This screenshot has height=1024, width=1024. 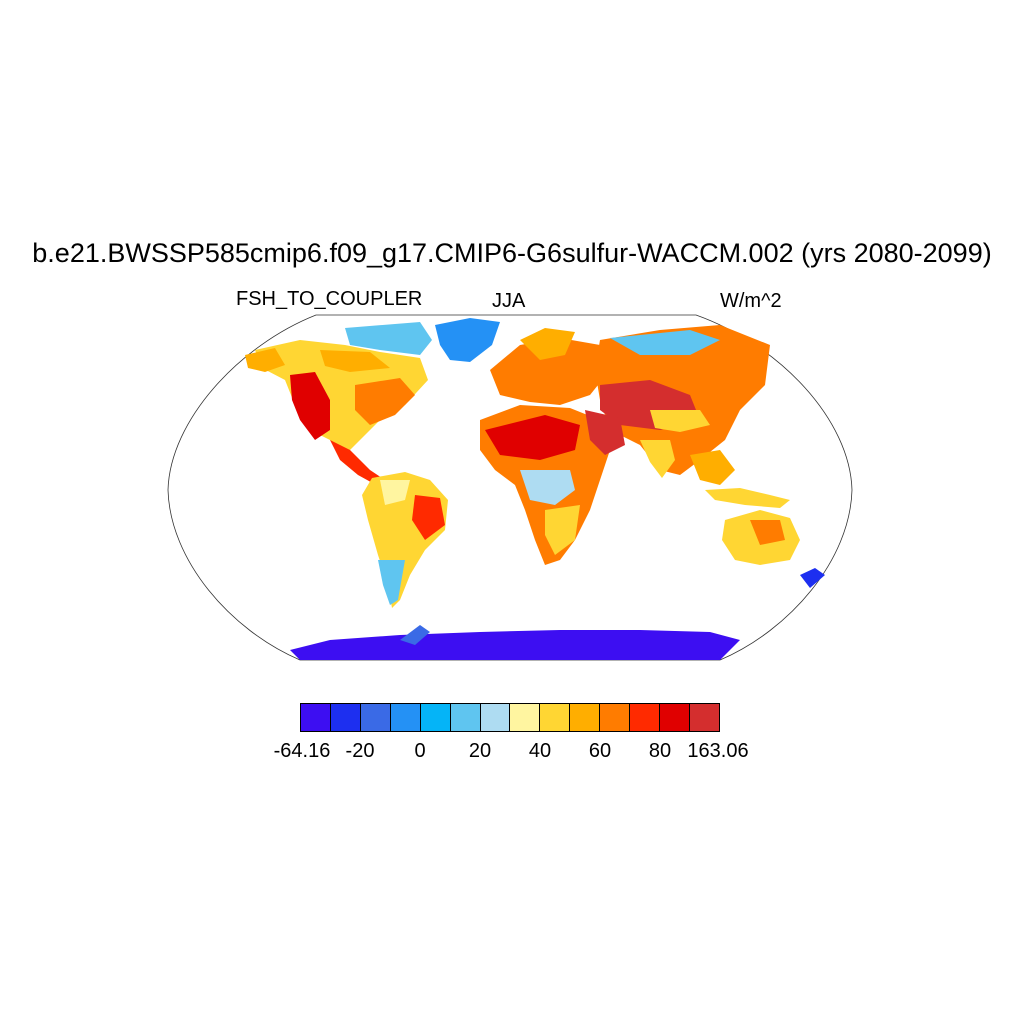 What do you see at coordinates (420, 751) in the screenshot?
I see `colorbar-label-2: 0` at bounding box center [420, 751].